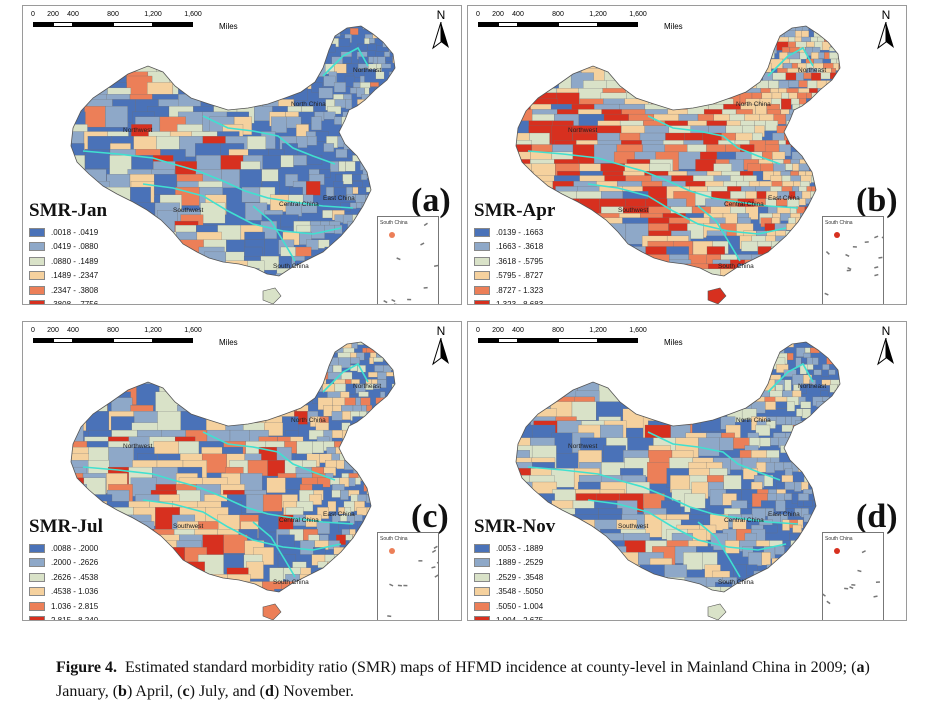 The image size is (927, 704). What do you see at coordinates (43, 340) in the screenshot?
I see `scale-segment` at bounding box center [43, 340].